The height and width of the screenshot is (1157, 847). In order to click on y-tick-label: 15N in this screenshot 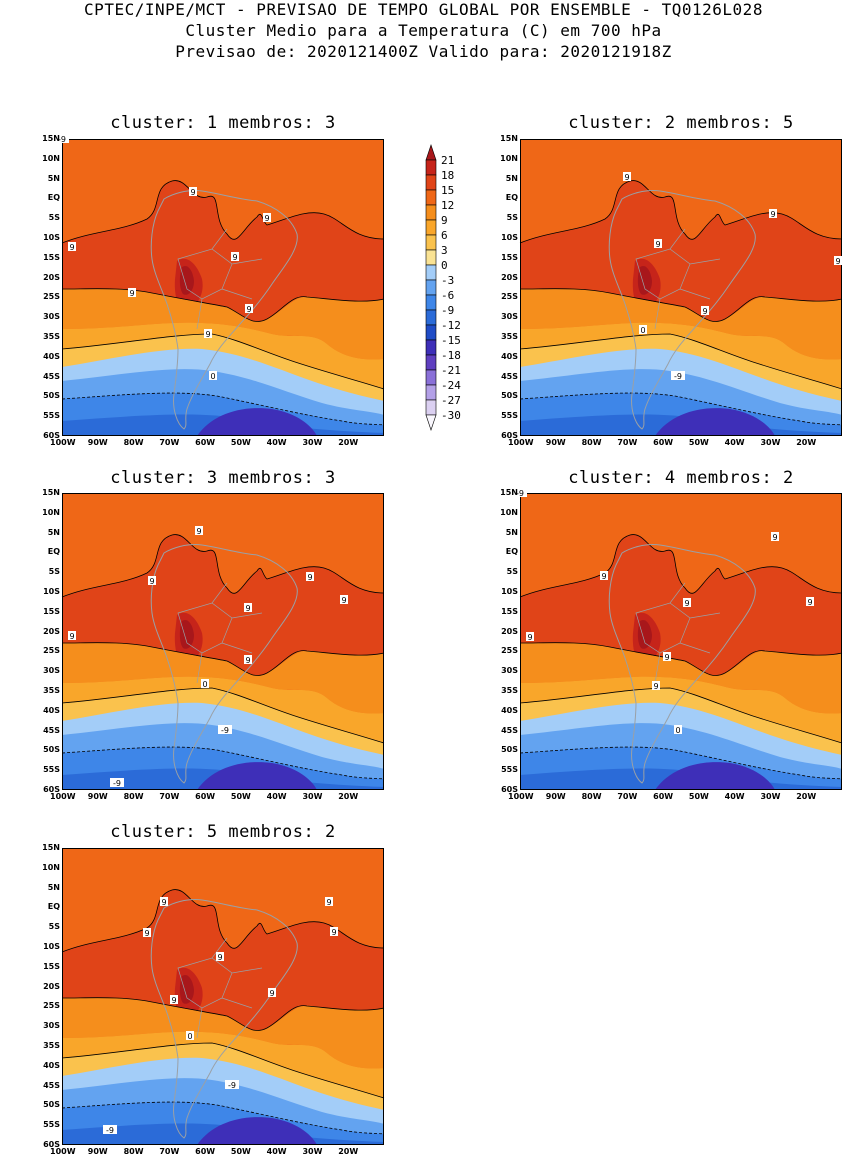, I will do `click(51, 492)`.